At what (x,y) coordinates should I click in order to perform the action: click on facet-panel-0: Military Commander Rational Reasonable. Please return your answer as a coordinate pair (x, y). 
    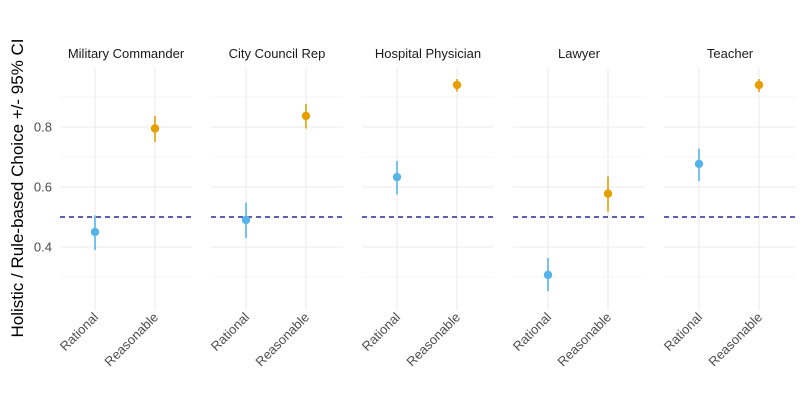
    Looking at the image, I should click on (124, 207).